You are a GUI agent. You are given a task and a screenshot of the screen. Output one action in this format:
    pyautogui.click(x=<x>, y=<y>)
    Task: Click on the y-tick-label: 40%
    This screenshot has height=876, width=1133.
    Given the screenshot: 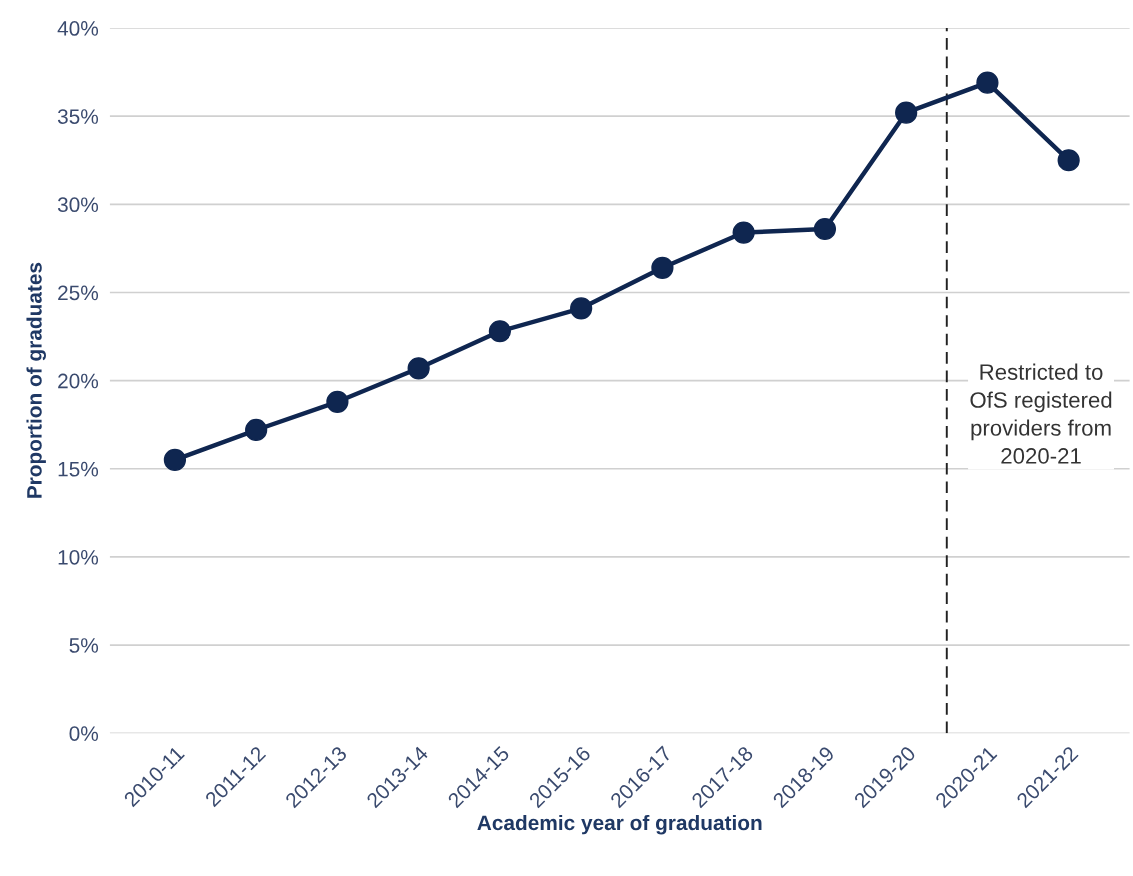 What is the action you would take?
    pyautogui.click(x=78, y=28)
    